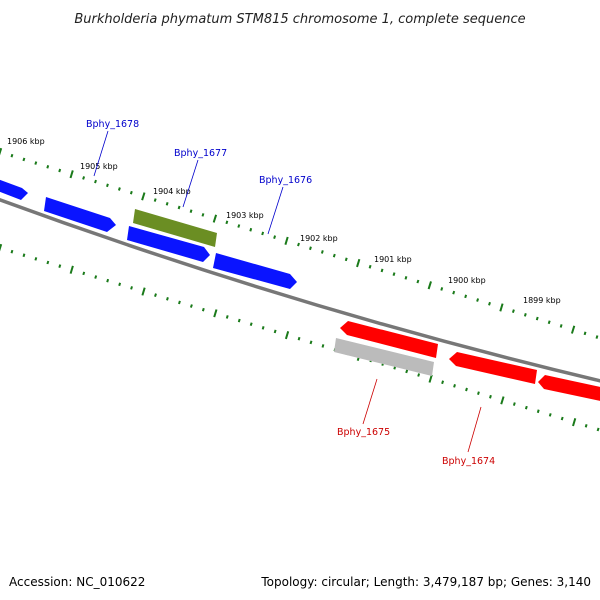 This screenshot has width=600, height=600. What do you see at coordinates (319, 238) in the screenshot?
I see `tick-label: 1902 kbp` at bounding box center [319, 238].